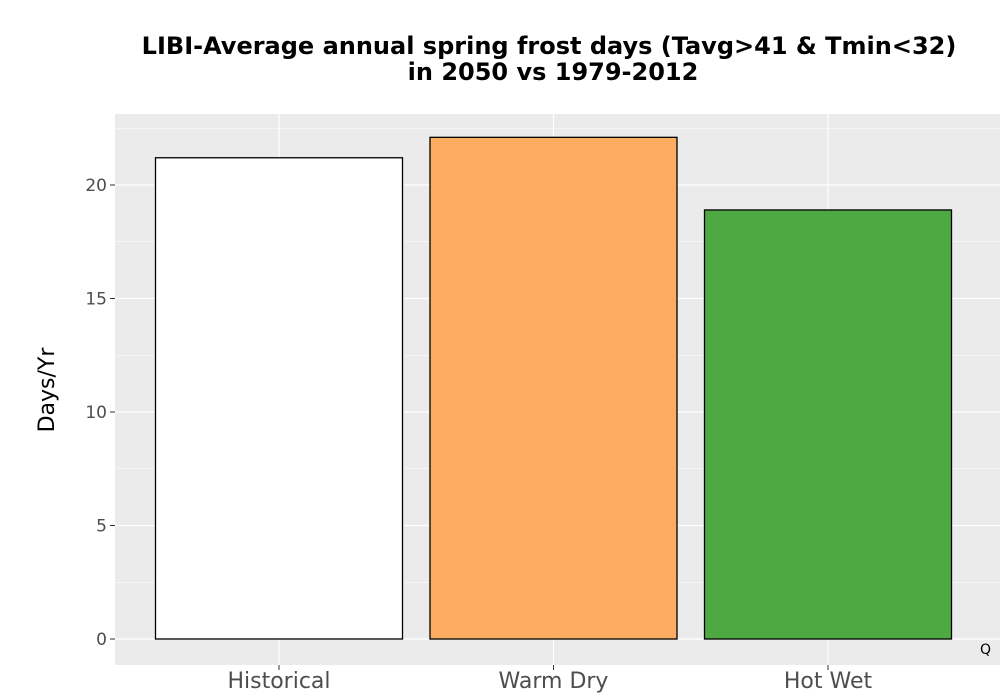 The image size is (1000, 700). What do you see at coordinates (554, 681) in the screenshot?
I see `x-tick-label: Warm Dry` at bounding box center [554, 681].